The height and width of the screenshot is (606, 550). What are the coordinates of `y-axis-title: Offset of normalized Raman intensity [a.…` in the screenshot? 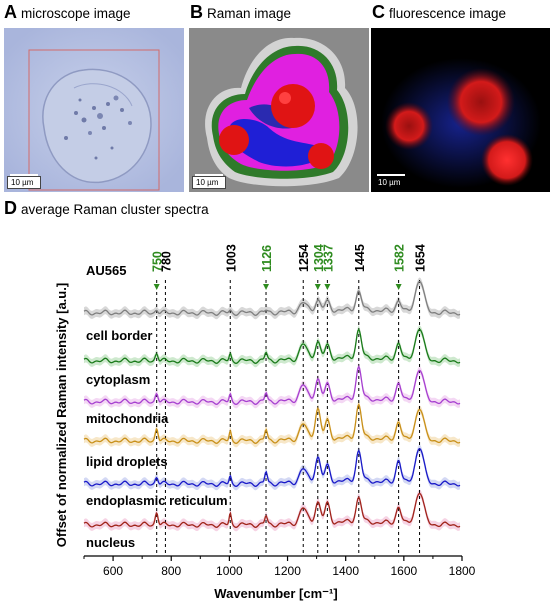 It's located at (61, 415).